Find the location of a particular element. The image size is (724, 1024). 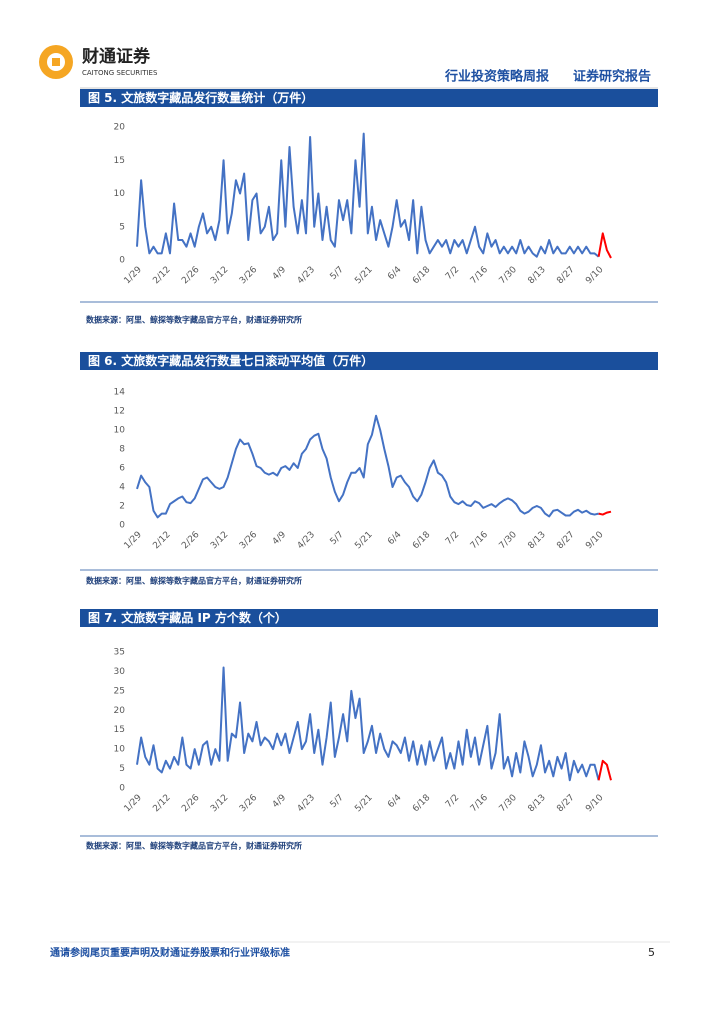

y-tick-label: 30 is located at coordinates (120, 672).